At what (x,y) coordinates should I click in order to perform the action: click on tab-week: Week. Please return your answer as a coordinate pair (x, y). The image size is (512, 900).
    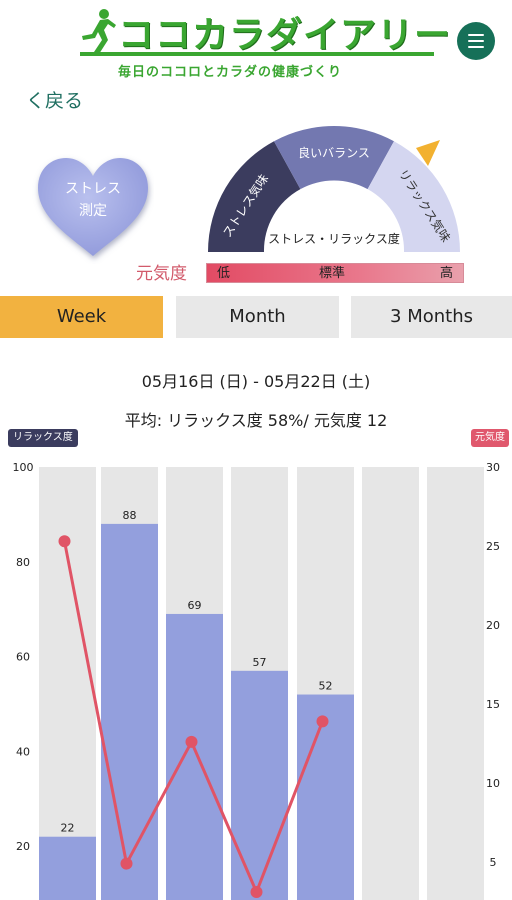
    Looking at the image, I should click on (81, 317).